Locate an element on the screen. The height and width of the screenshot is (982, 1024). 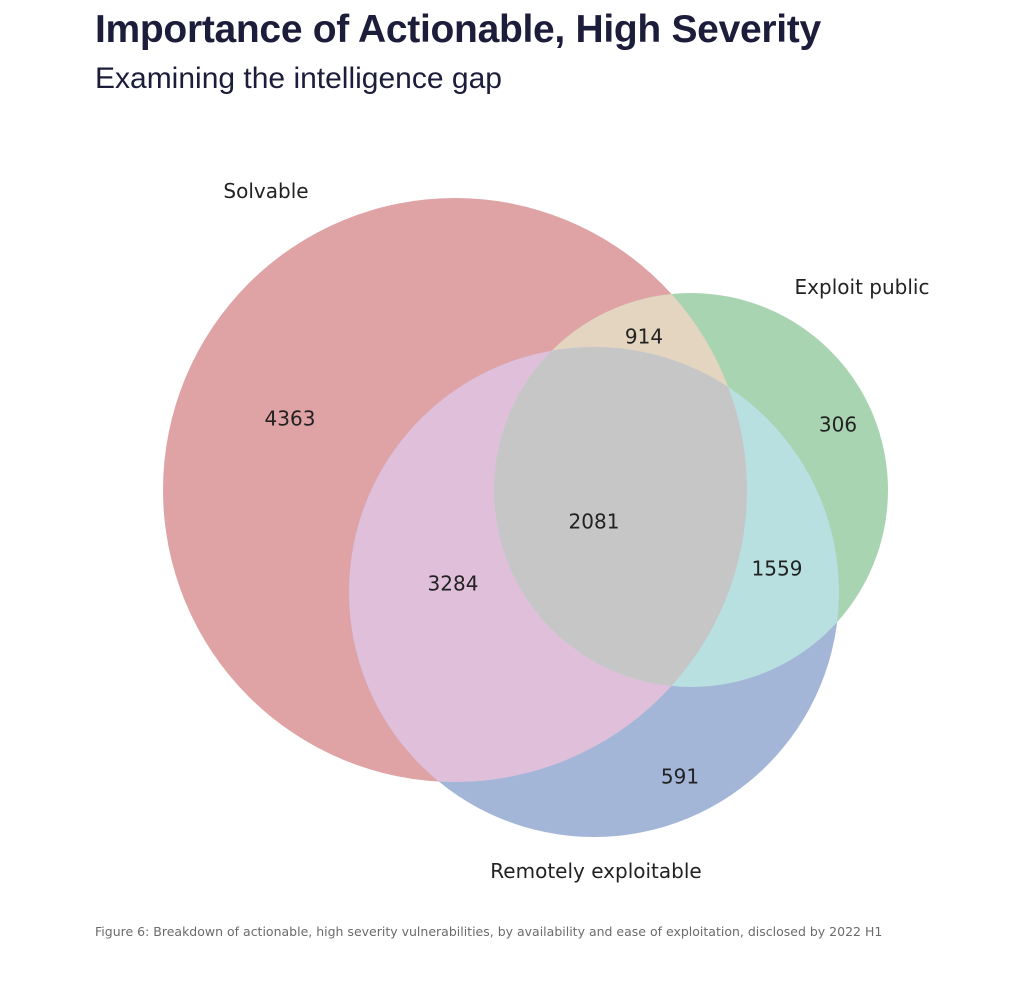
triple-intersection is located at coordinates (620, 517).